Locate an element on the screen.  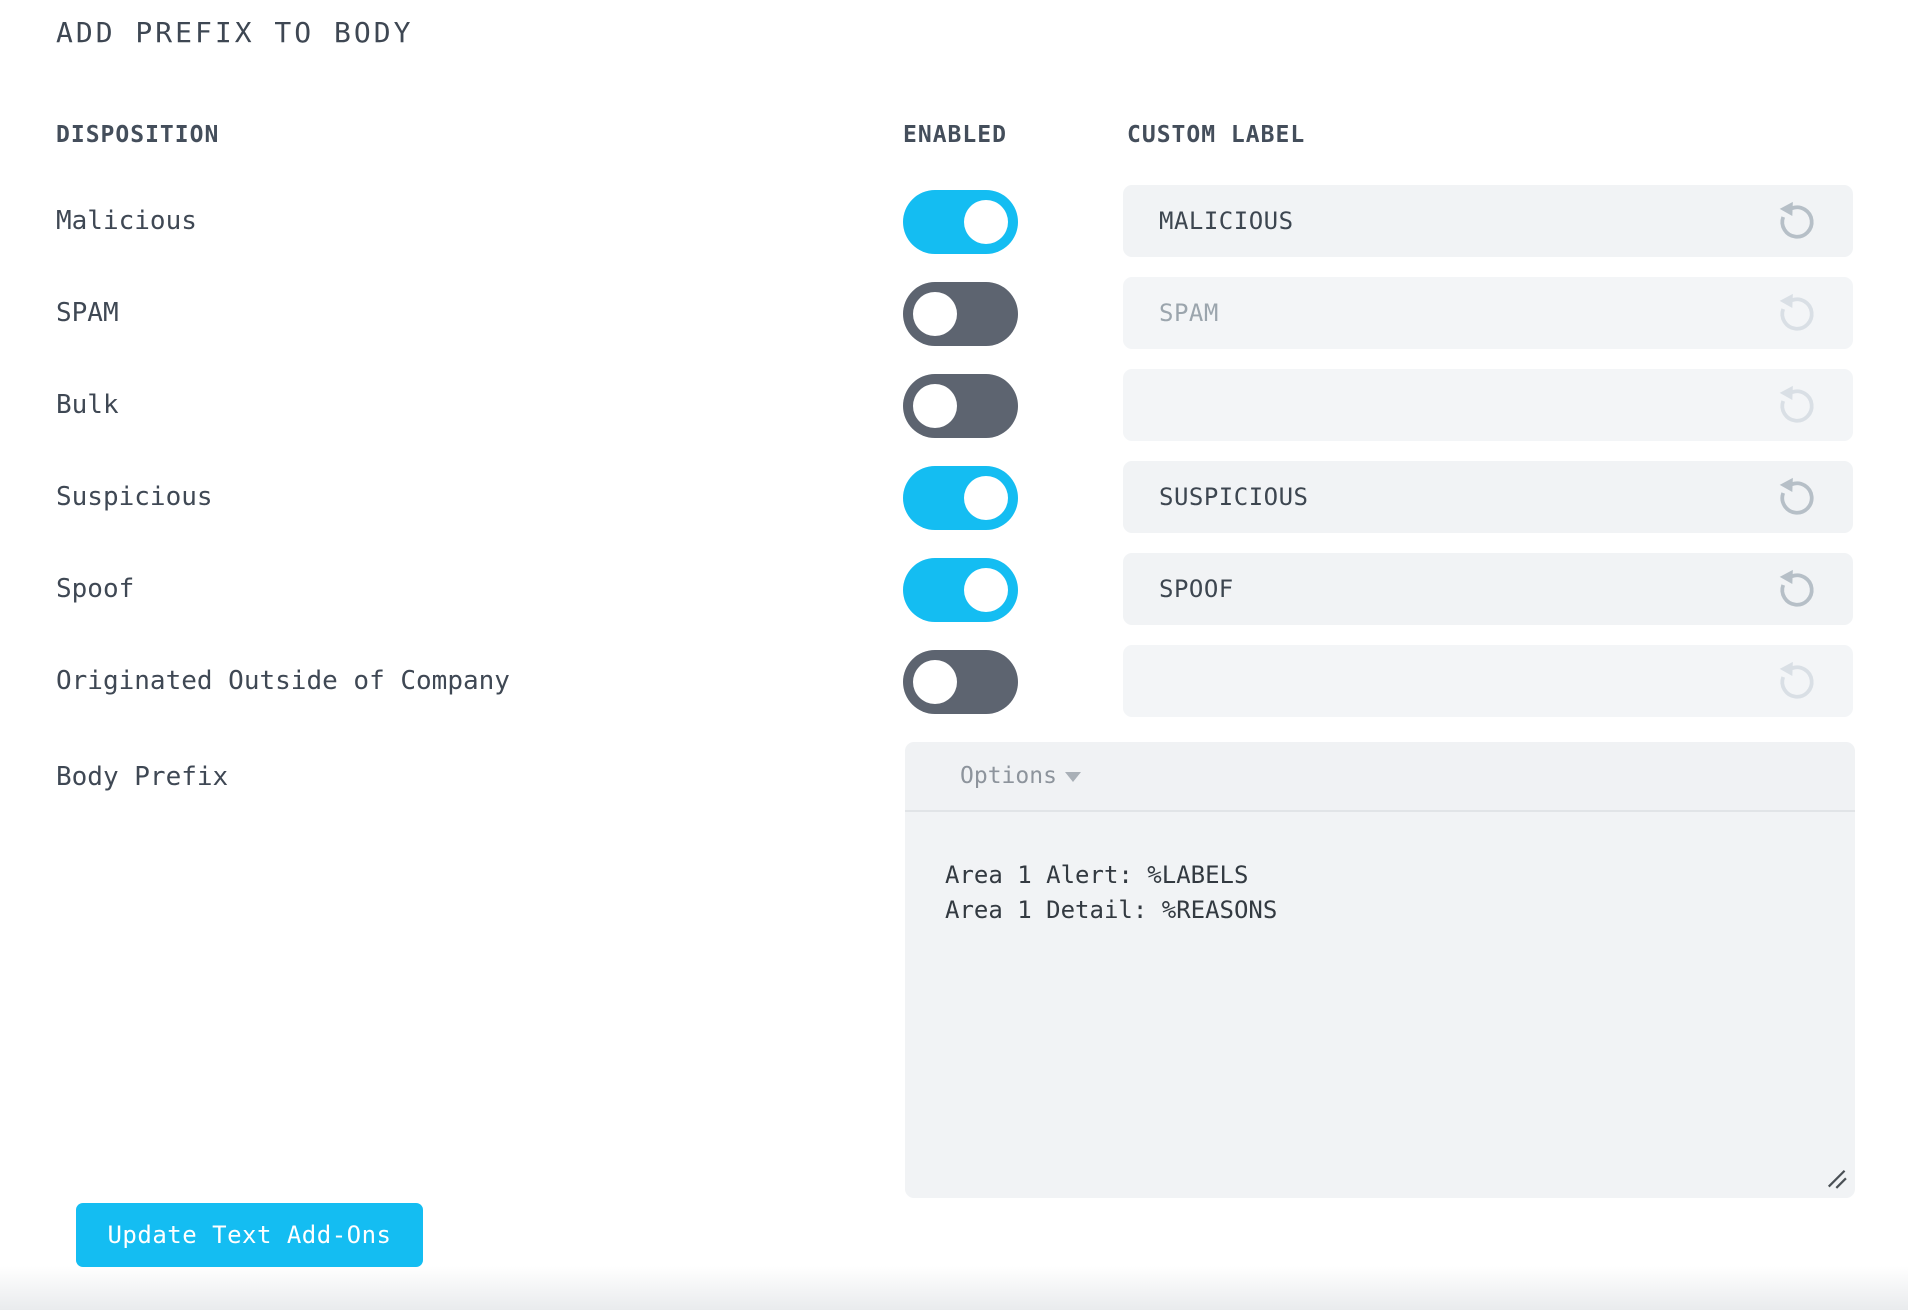
options-dropdown-label: Options is located at coordinates (1008, 776).